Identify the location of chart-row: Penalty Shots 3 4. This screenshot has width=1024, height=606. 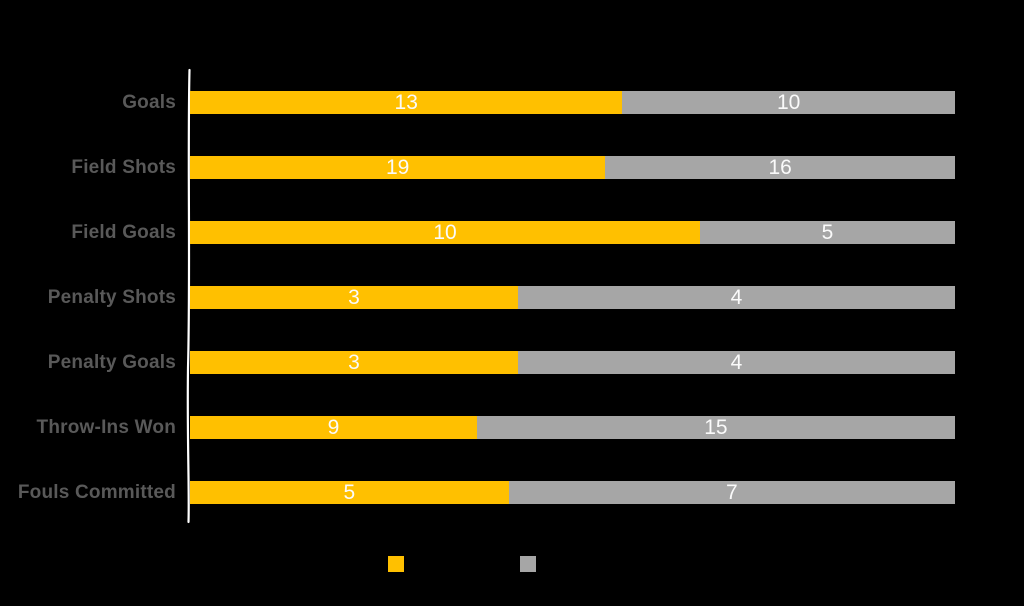
(477, 297).